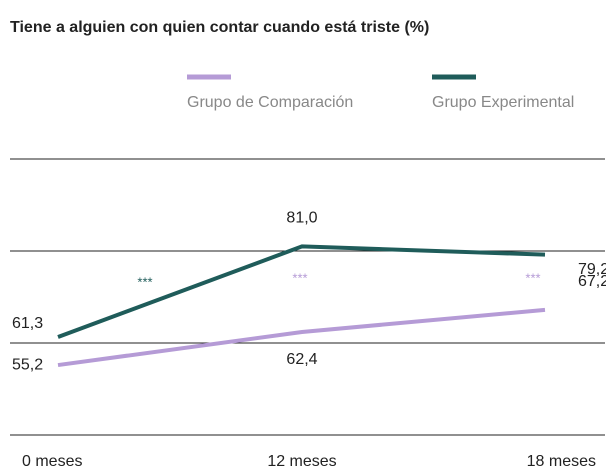 This screenshot has height=470, width=606. Describe the element at coordinates (301, 218) in the screenshot. I see `data-label: 81,0` at that location.